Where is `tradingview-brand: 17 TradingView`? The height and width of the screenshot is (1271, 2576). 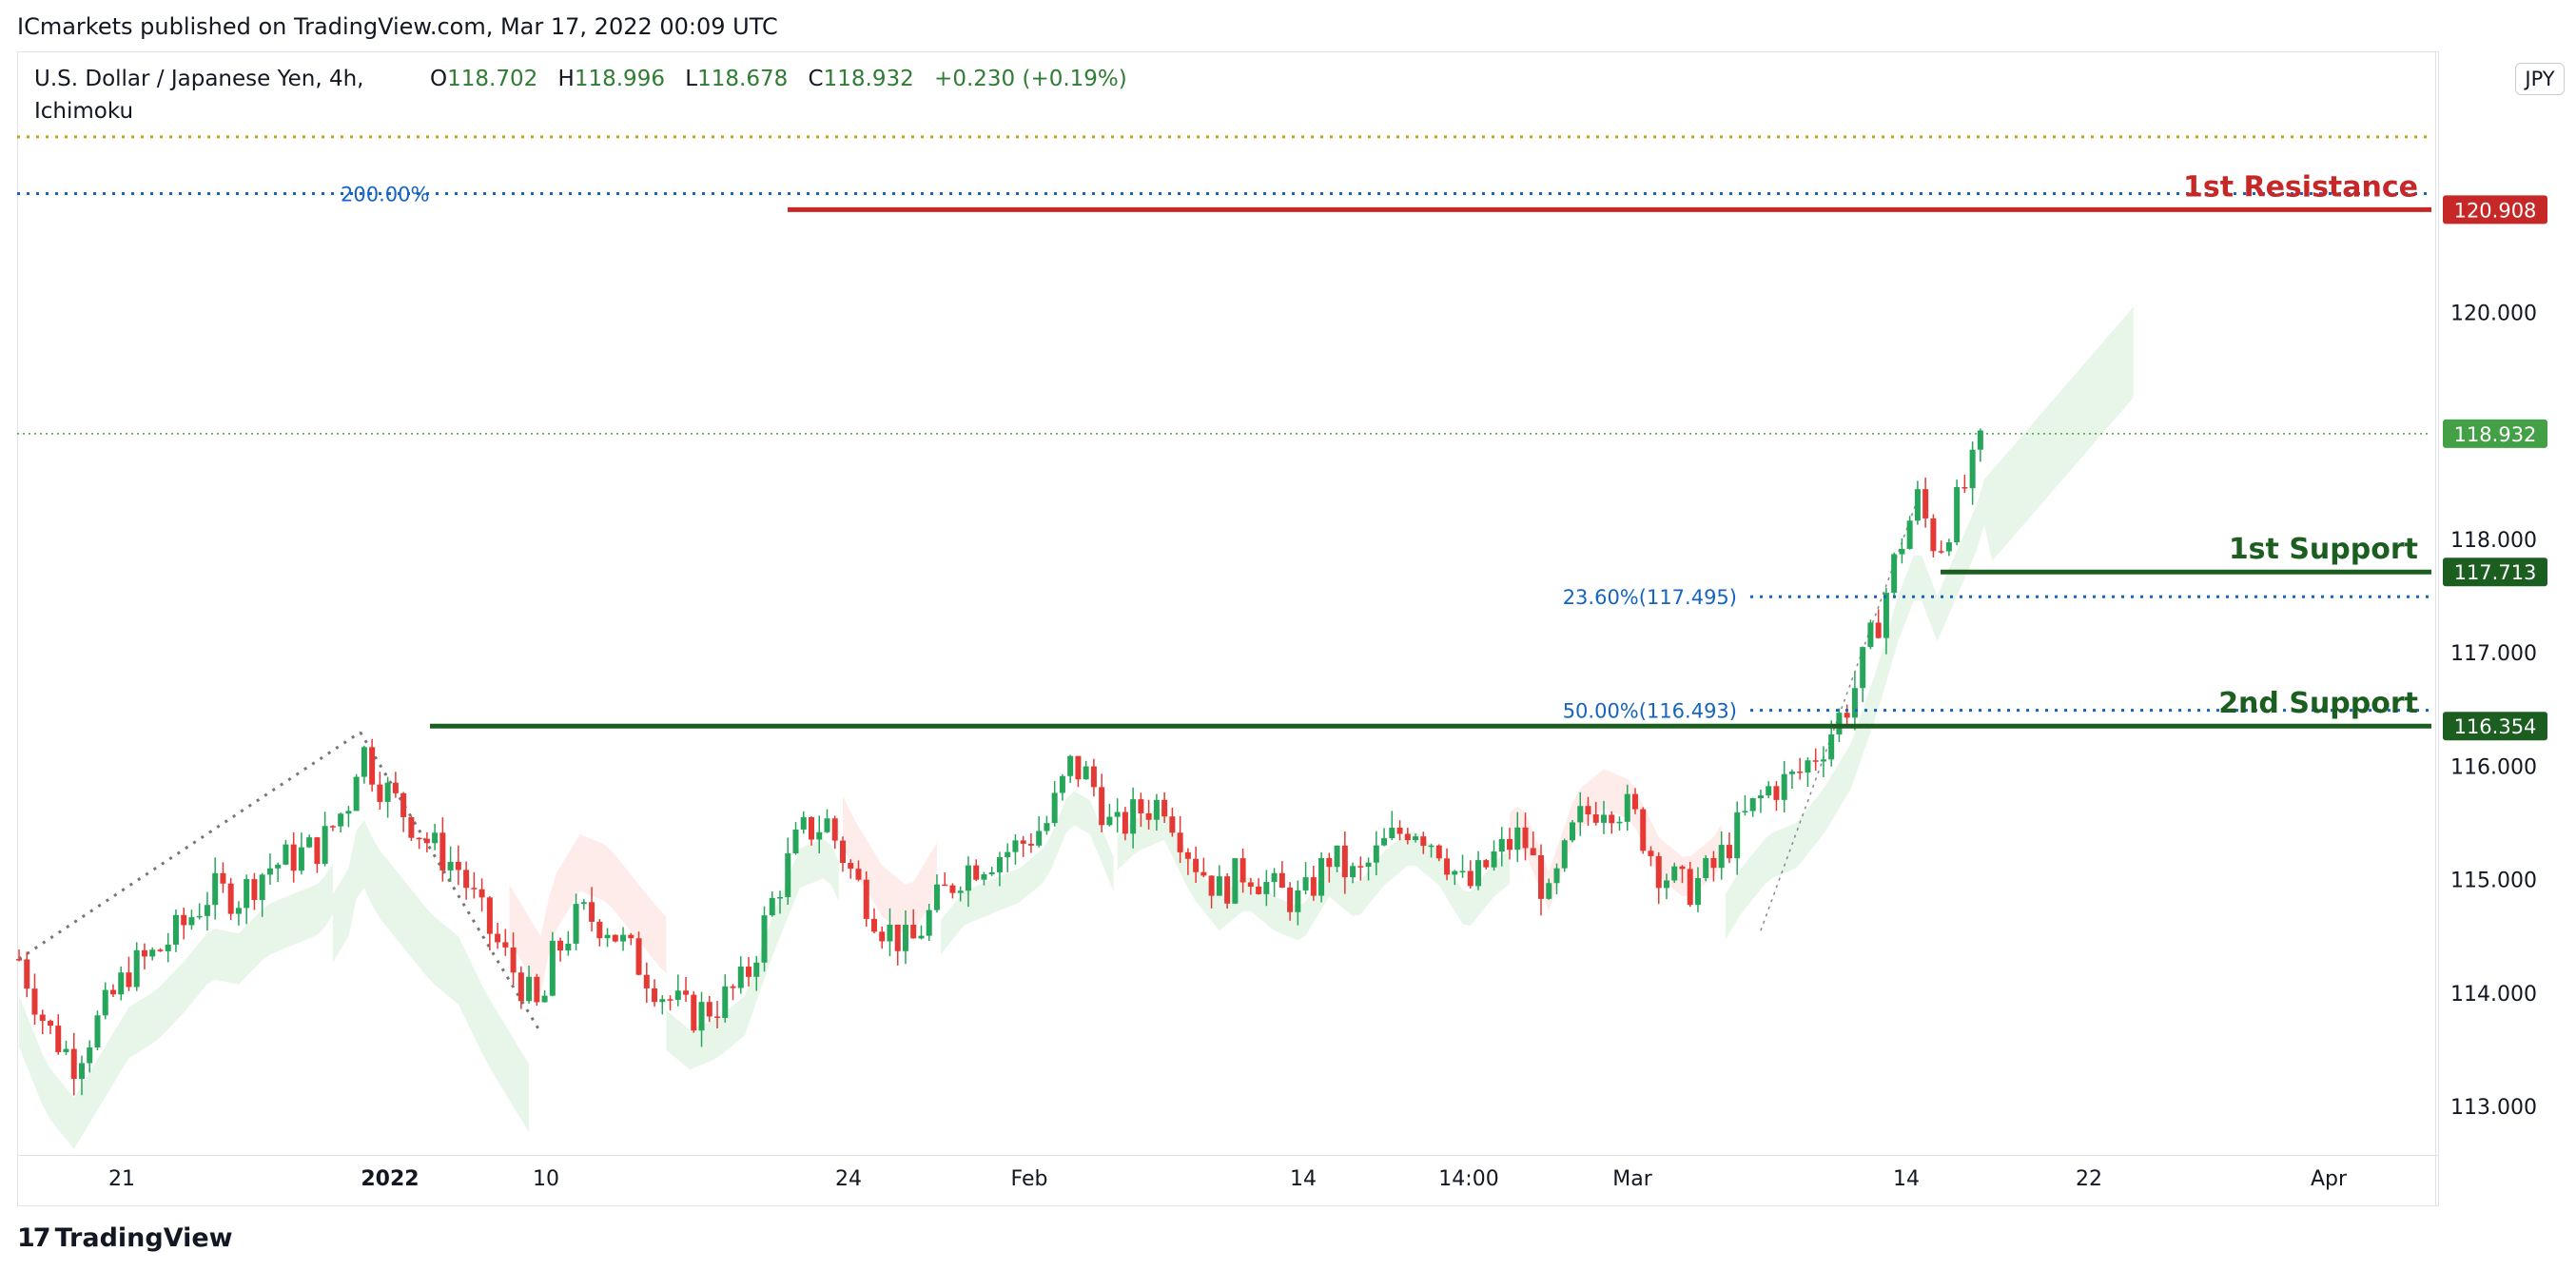
tradingview-brand: 17 TradingView is located at coordinates (125, 1238).